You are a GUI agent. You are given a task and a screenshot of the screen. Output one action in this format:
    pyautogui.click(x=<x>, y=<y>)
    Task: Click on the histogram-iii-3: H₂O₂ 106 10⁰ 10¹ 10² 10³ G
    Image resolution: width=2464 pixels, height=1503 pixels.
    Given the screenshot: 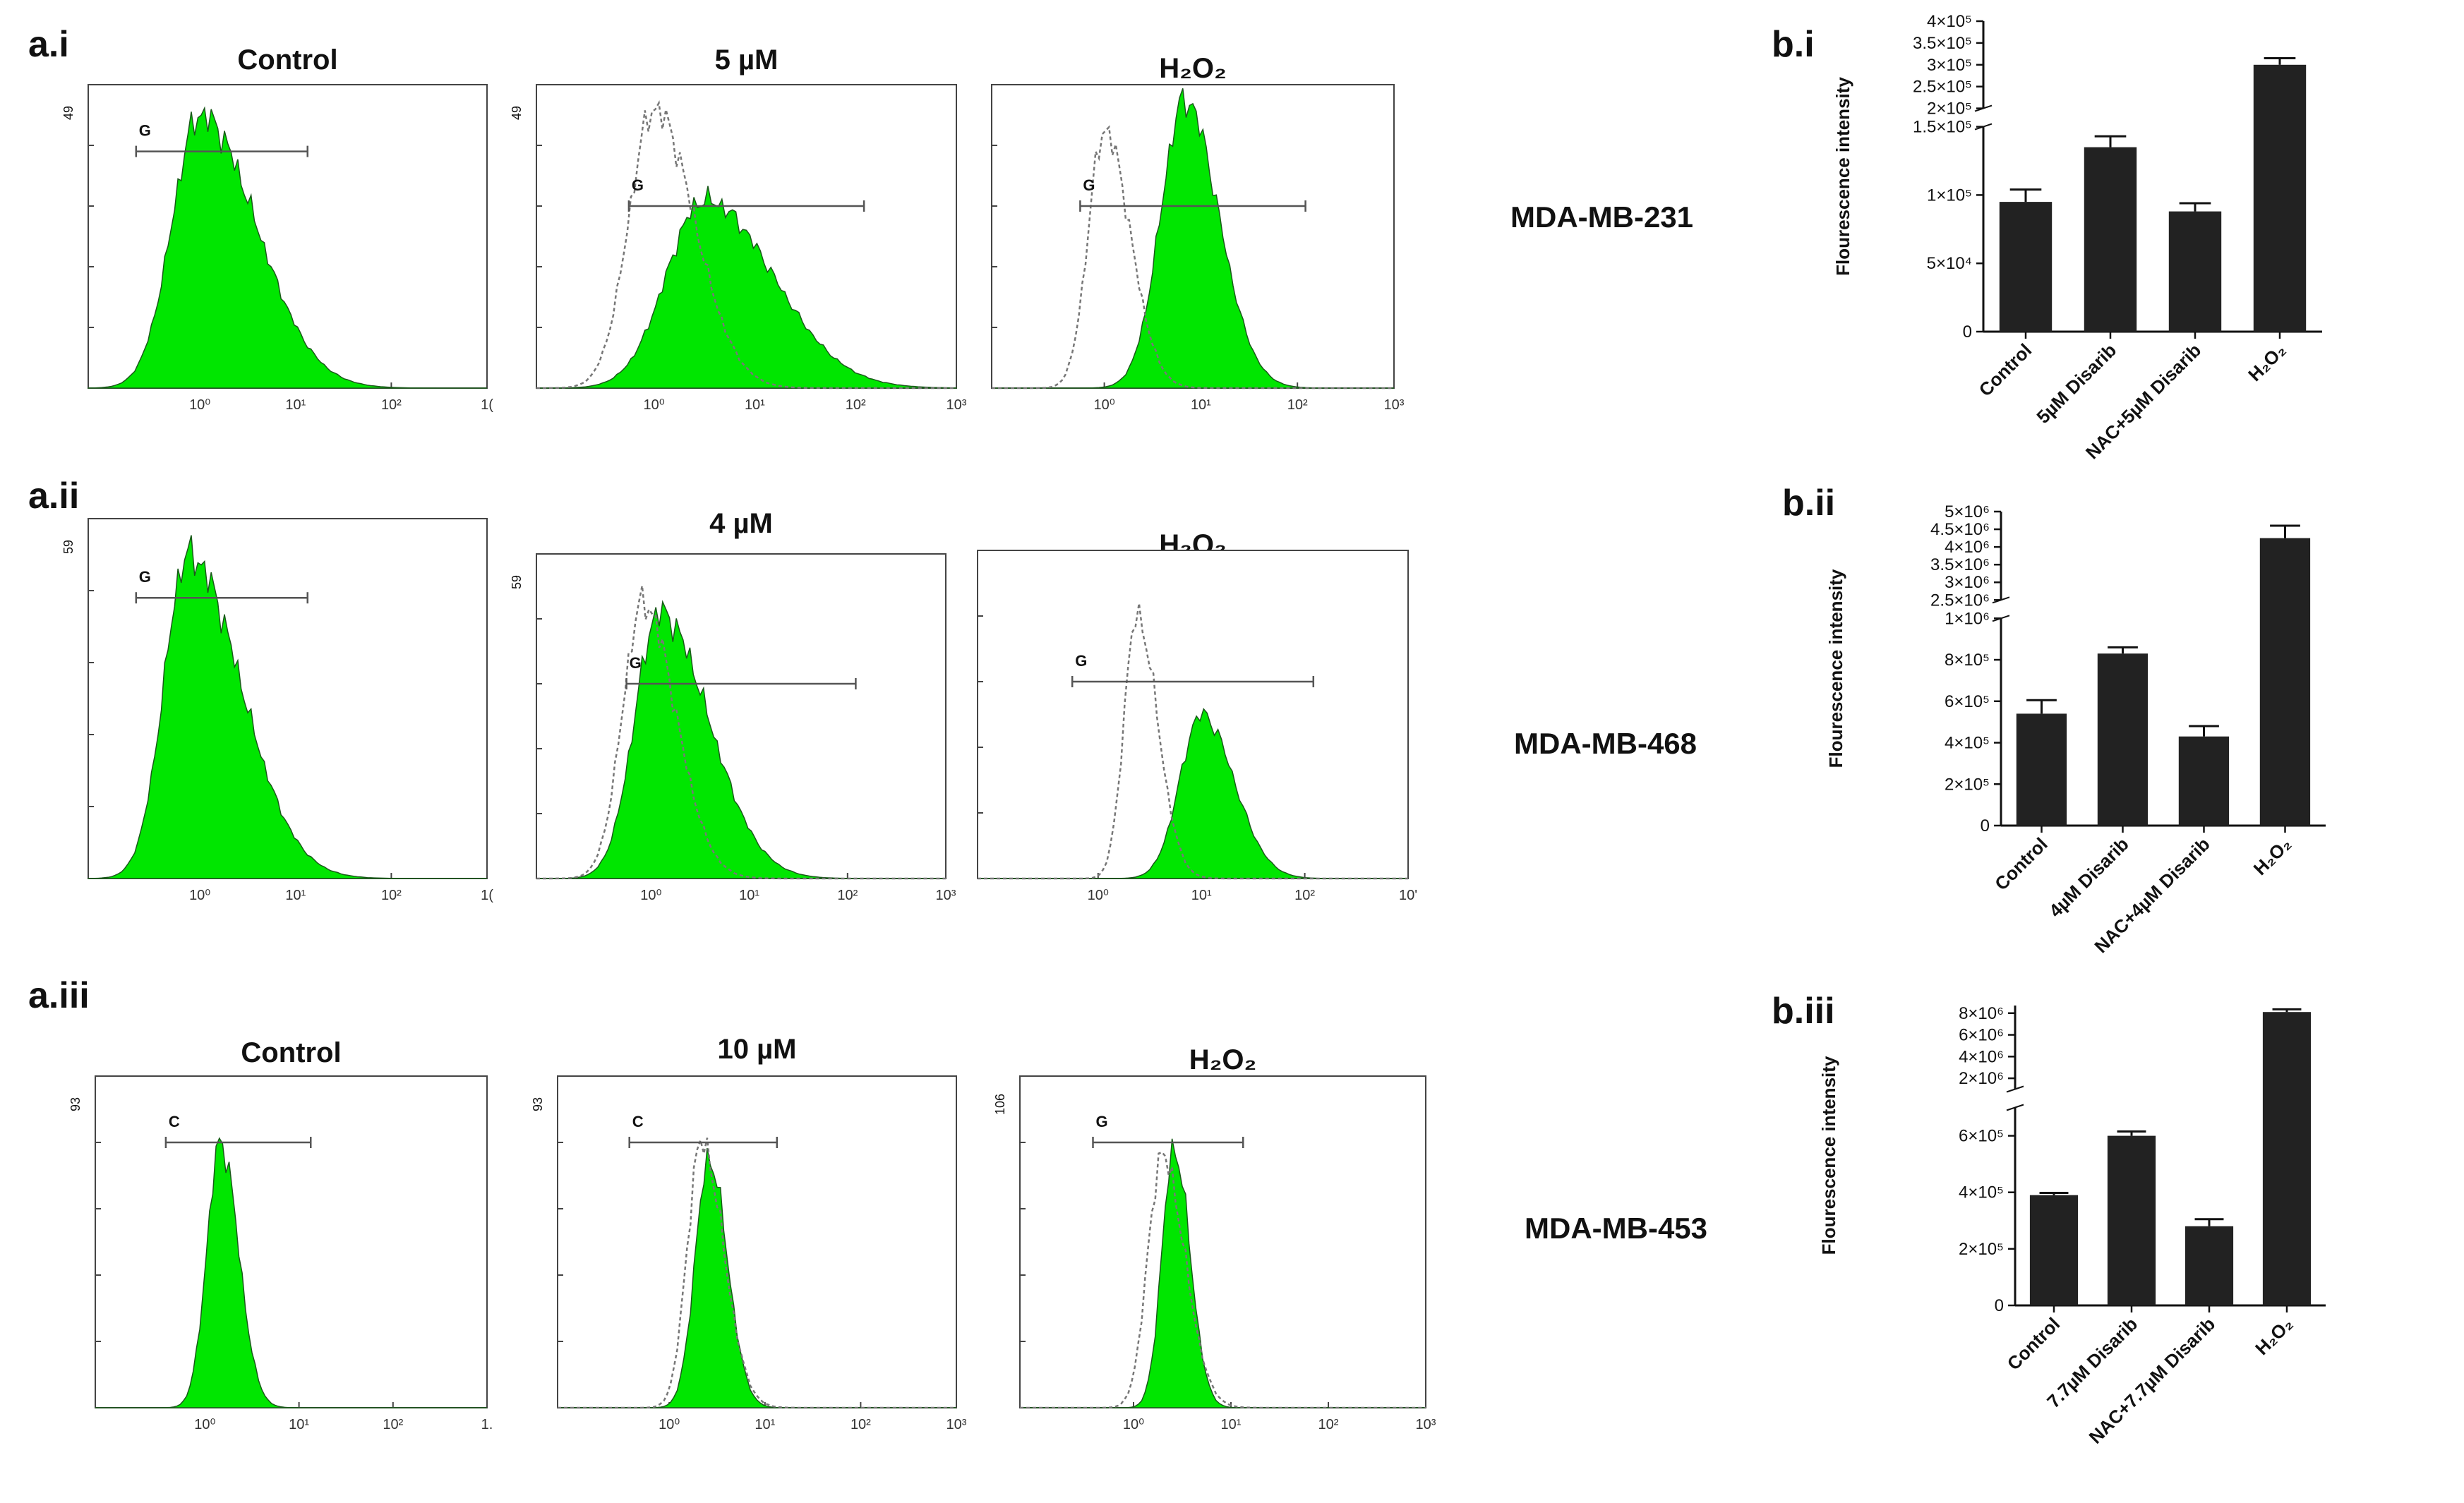 What is the action you would take?
    pyautogui.click(x=1214, y=1238)
    